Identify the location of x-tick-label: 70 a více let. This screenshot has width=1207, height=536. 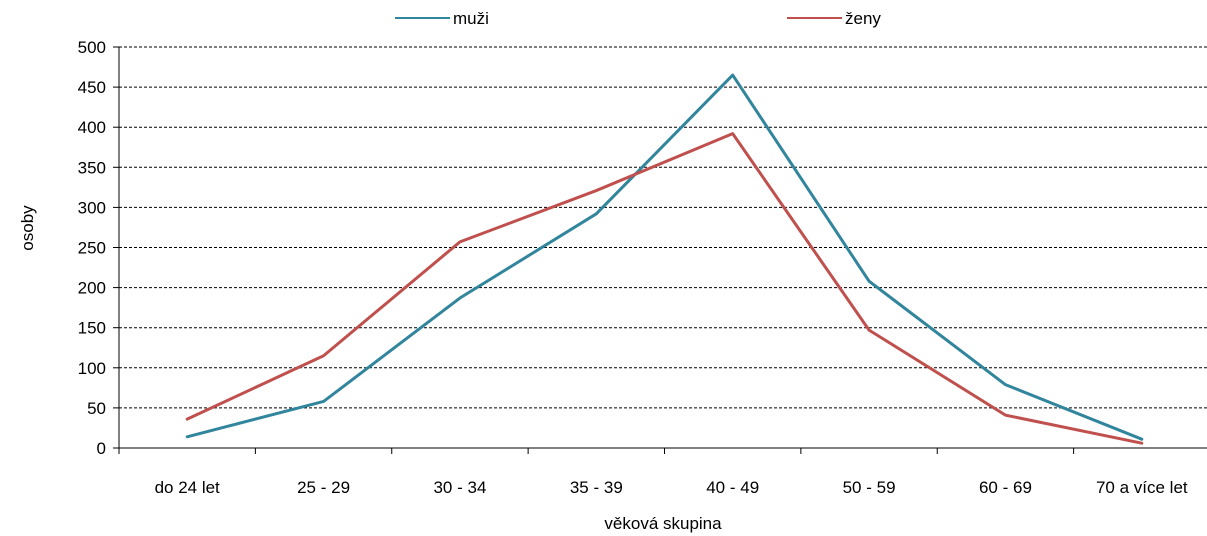
(1142, 487).